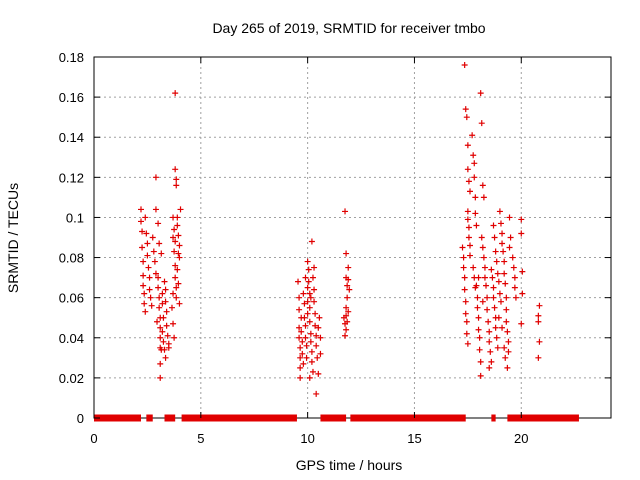 The width and height of the screenshot is (640, 480). I want to click on y-tick-label: 0, so click(80, 418).